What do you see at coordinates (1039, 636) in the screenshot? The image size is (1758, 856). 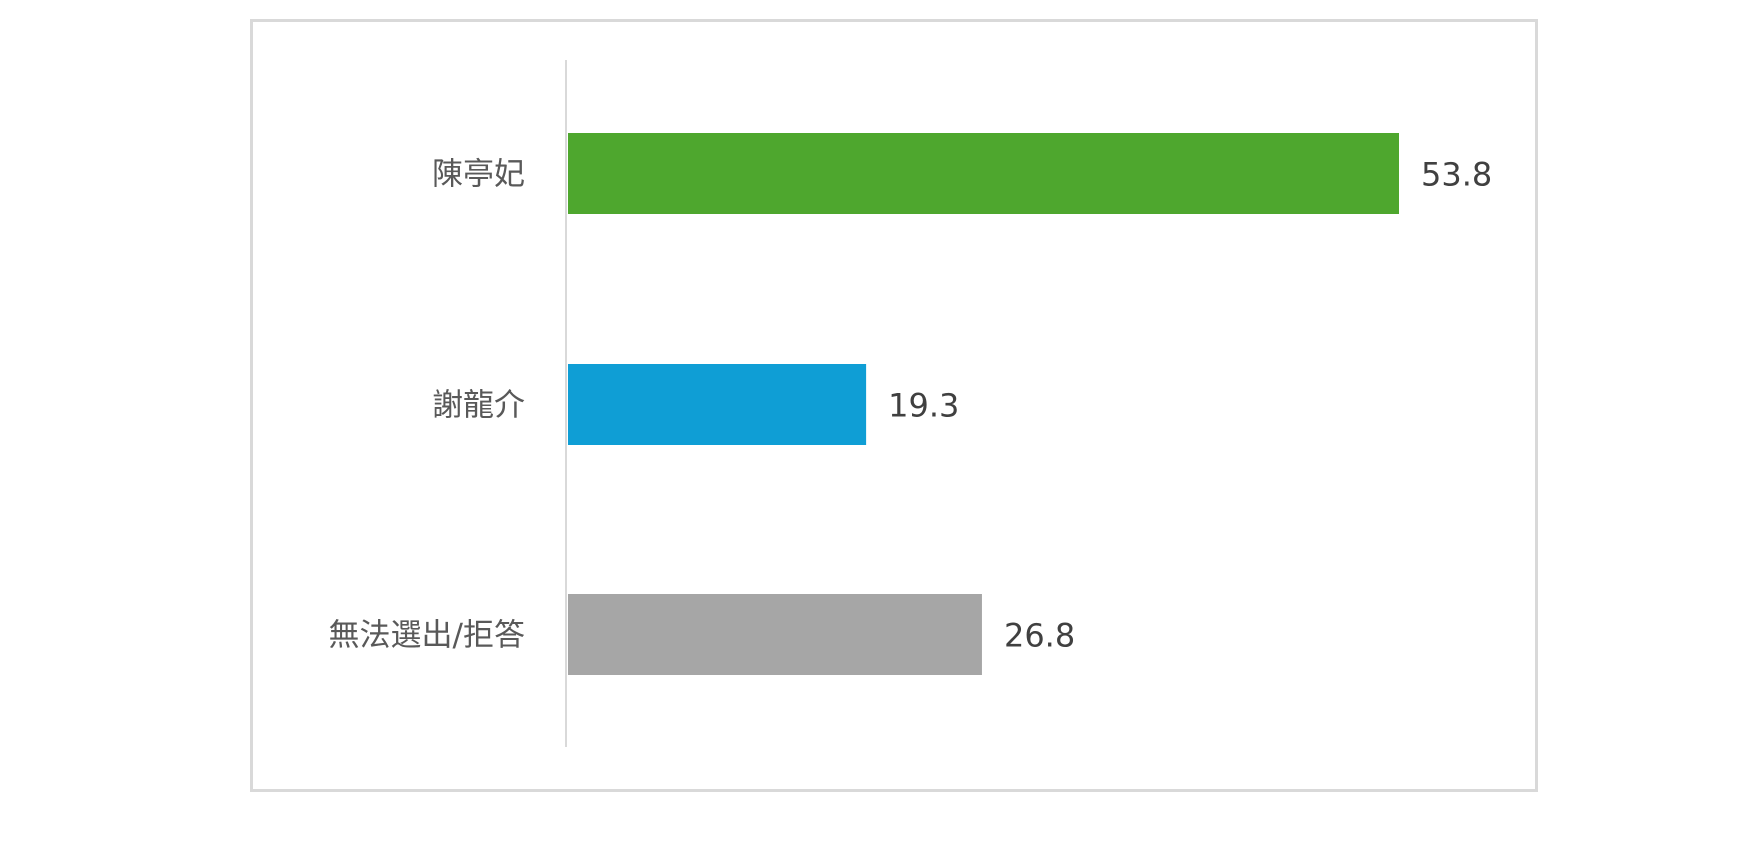 I see `data-label: 26.8` at bounding box center [1039, 636].